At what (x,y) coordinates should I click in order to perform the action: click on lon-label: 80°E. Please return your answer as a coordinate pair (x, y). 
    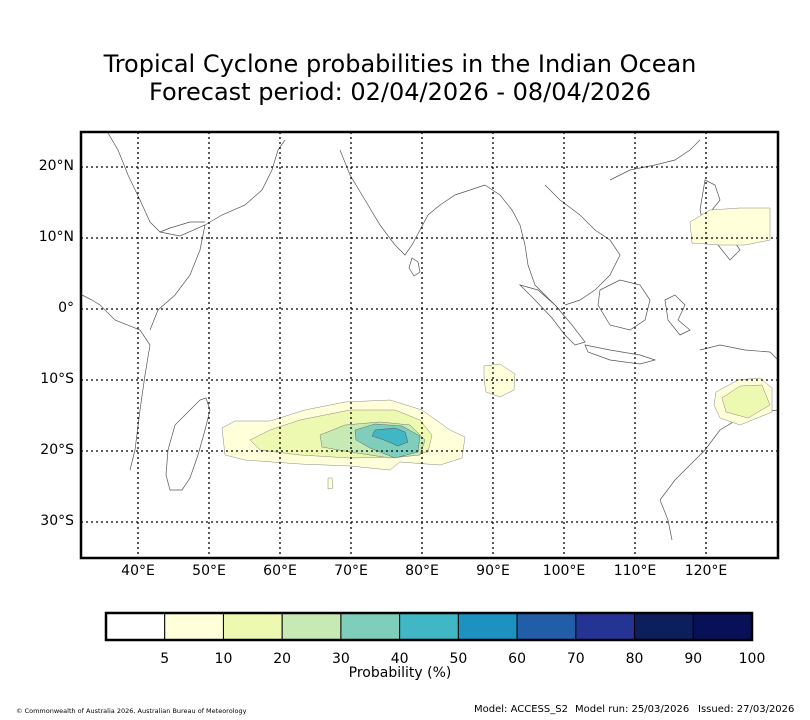
    Looking at the image, I should click on (422, 571).